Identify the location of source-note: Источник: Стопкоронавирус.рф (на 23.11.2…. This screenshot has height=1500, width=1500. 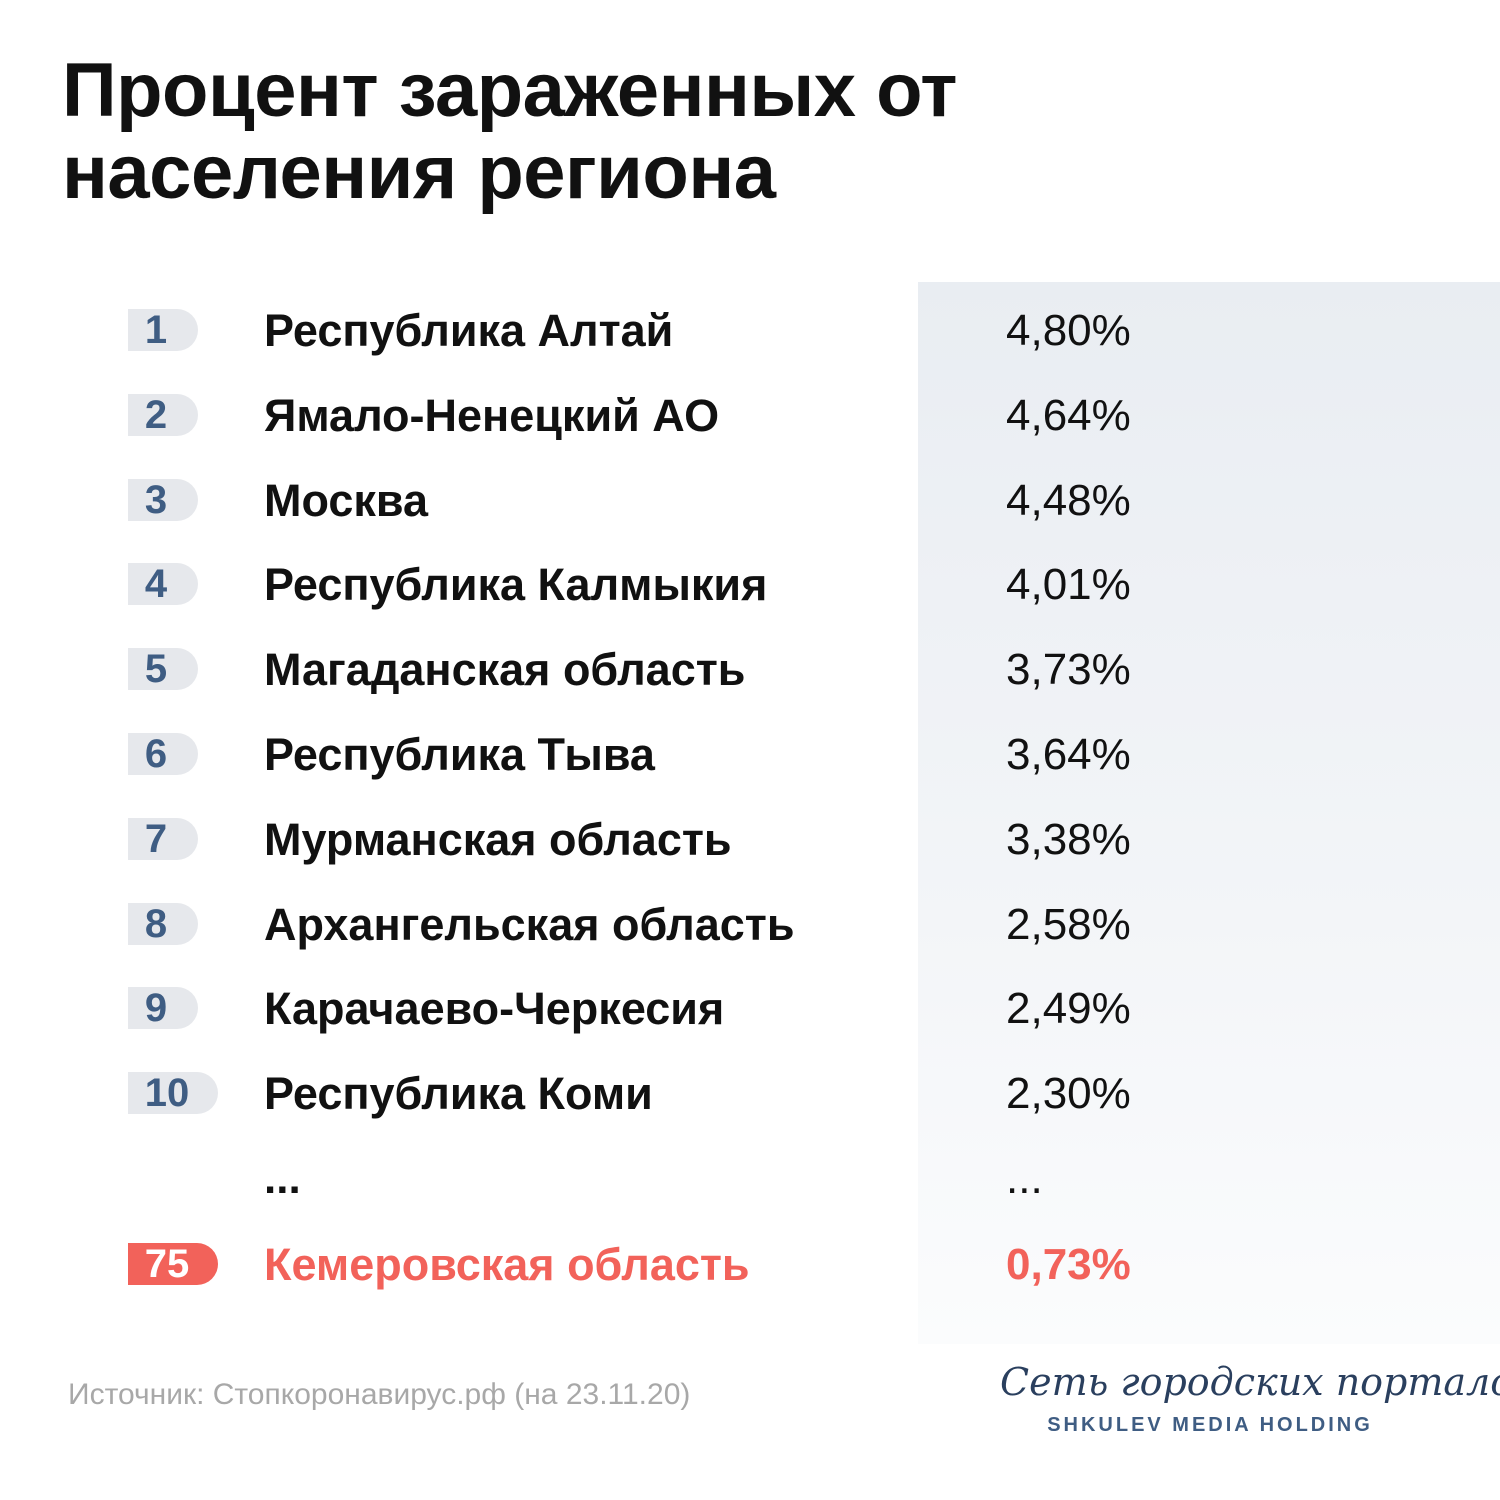
(379, 1394).